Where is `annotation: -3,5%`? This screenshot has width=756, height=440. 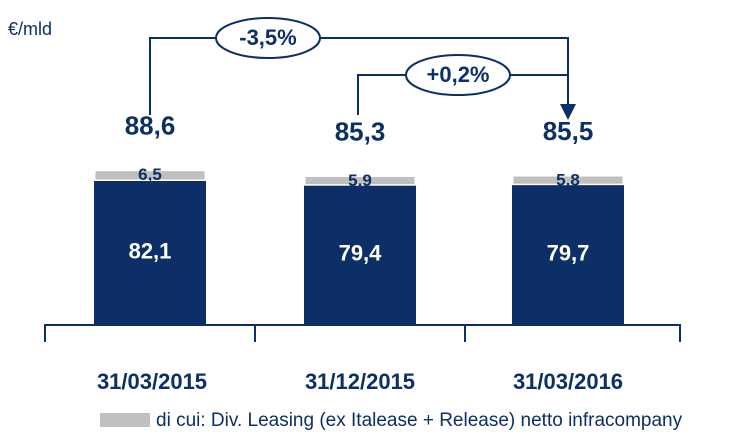
annotation: -3,5% is located at coordinates (267, 37).